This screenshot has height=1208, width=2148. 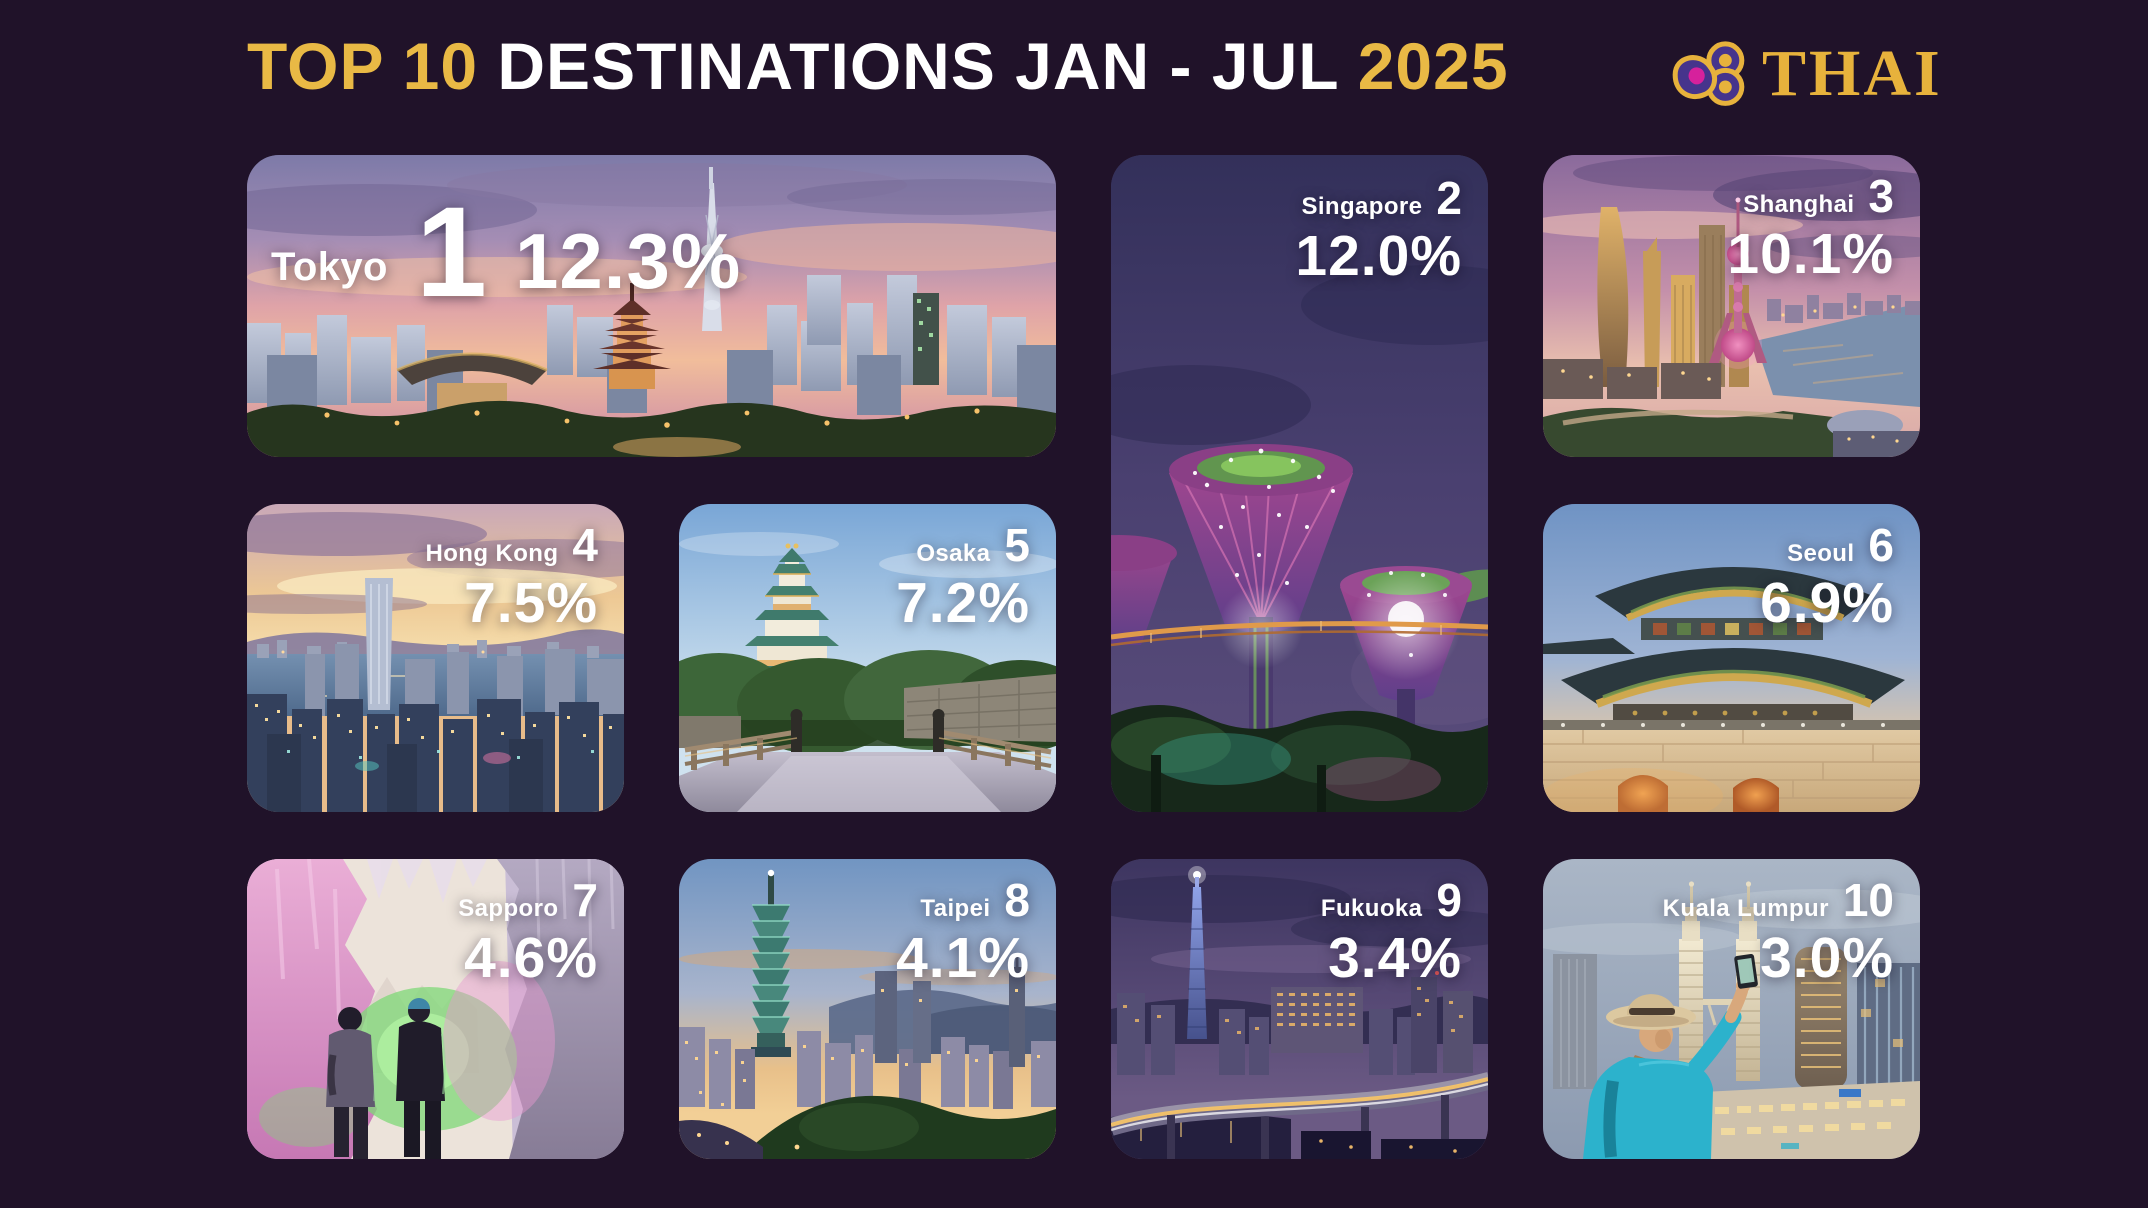 I want to click on taipei-photo, so click(x=867, y=1009).